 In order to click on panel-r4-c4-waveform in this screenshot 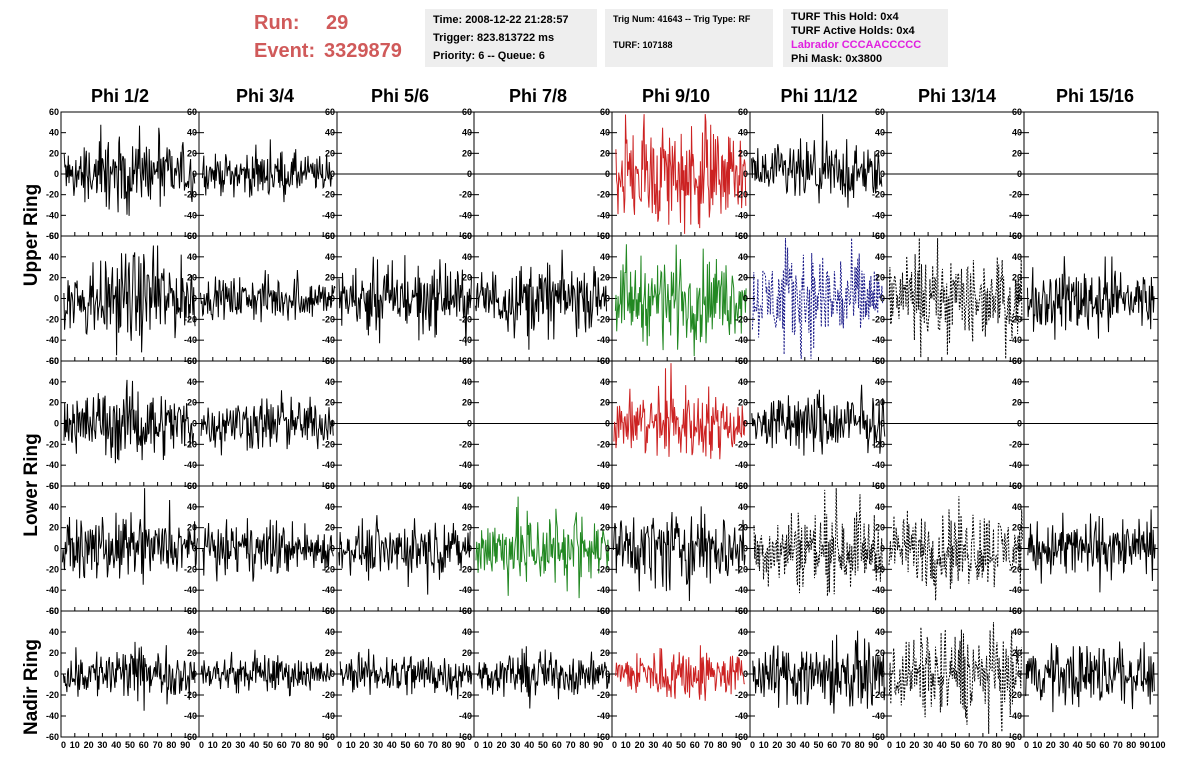, I will do `click(680, 673)`.